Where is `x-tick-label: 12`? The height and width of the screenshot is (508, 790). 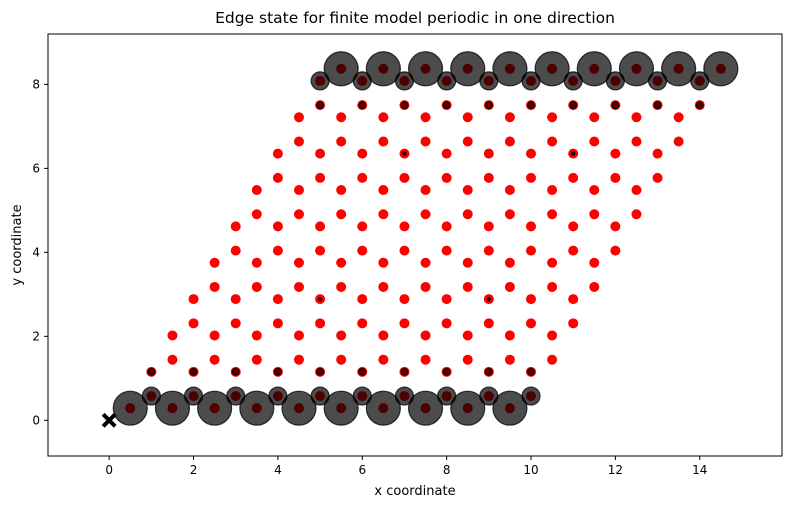 x-tick-label: 12 is located at coordinates (615, 470).